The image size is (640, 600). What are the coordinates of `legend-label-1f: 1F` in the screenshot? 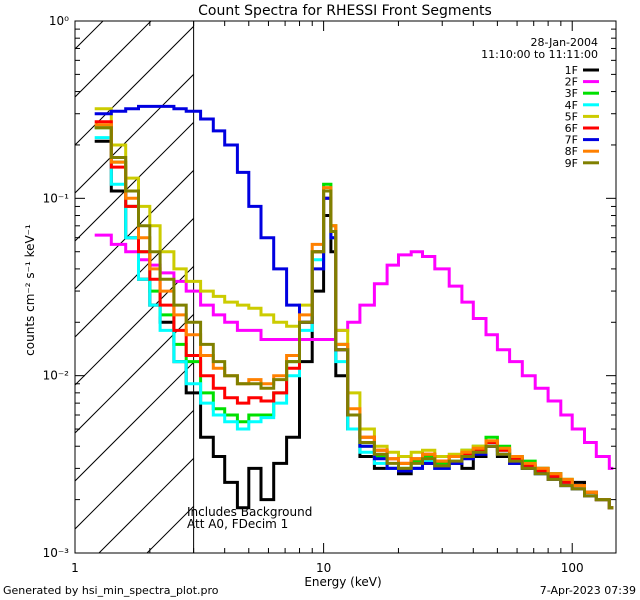 It's located at (571, 70).